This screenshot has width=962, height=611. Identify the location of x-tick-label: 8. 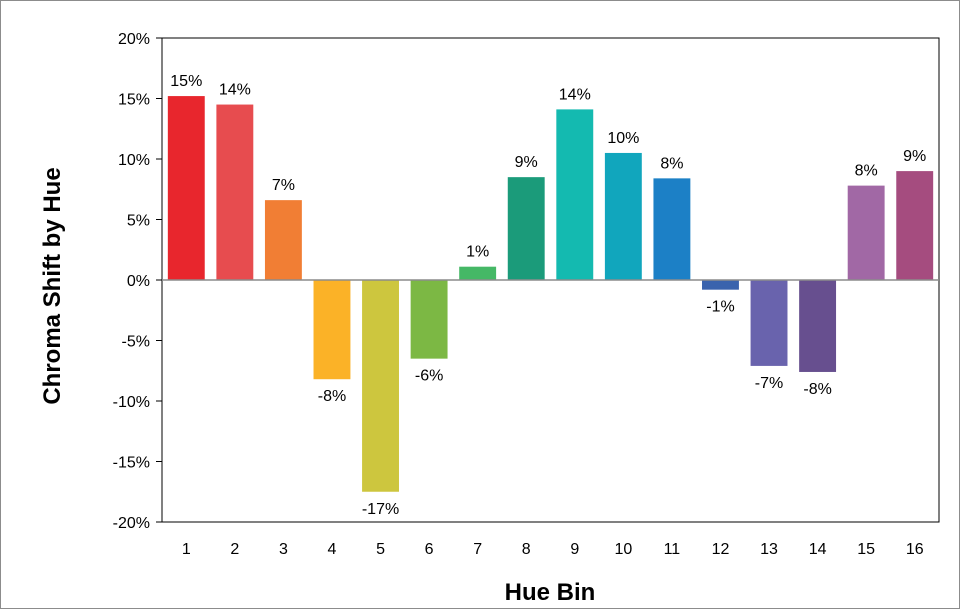
(526, 549).